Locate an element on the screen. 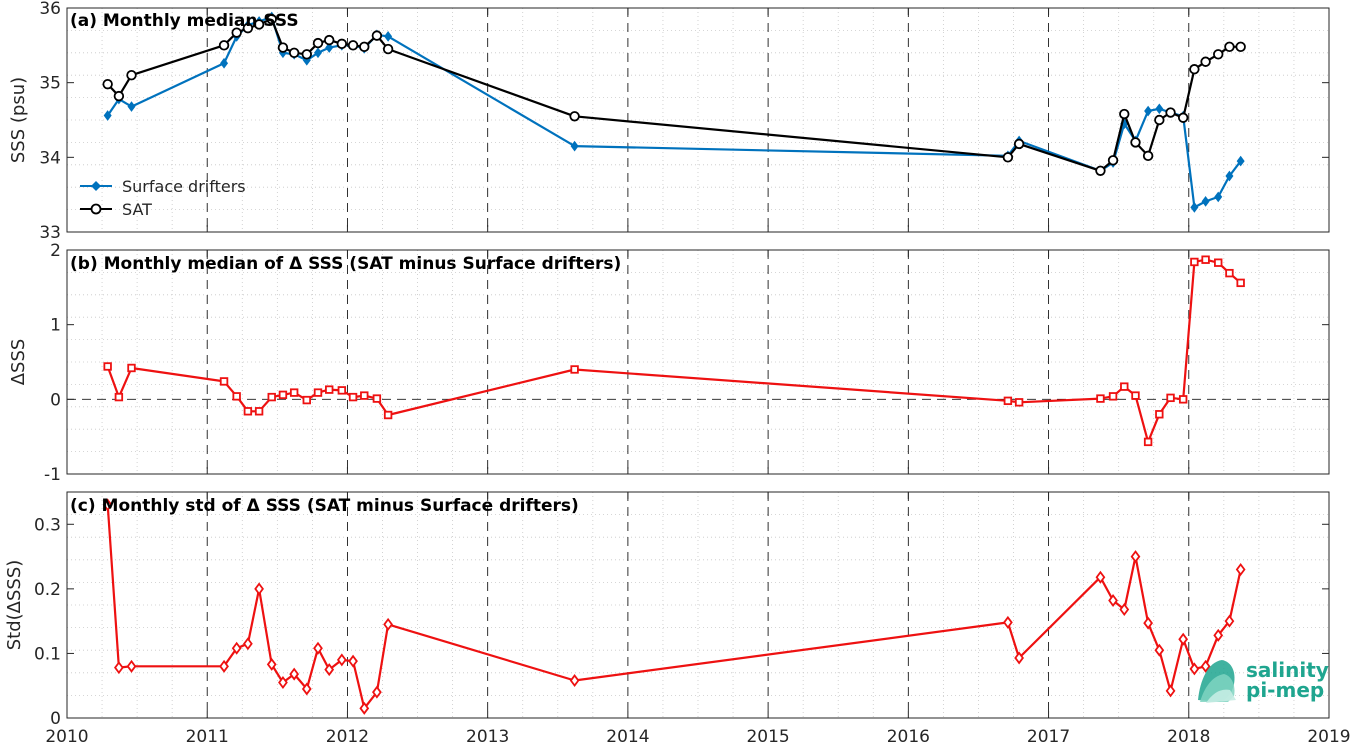  y-tick-label: 34 is located at coordinates (50, 158).